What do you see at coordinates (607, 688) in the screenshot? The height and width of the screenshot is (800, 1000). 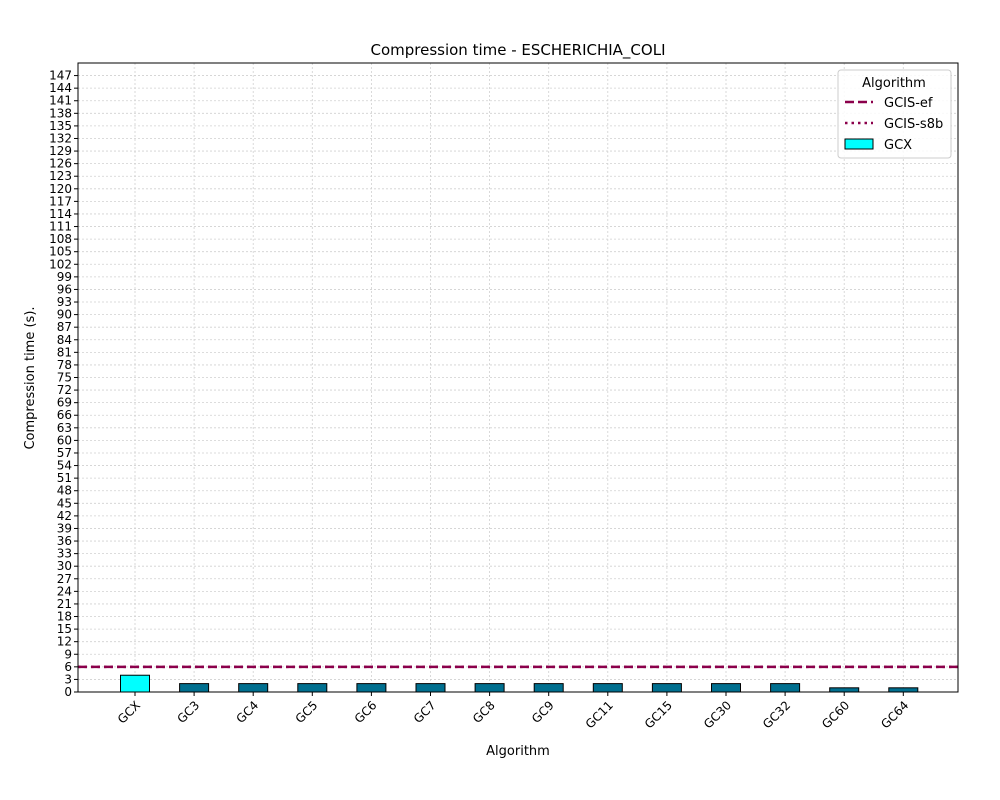 I see `bar-gc11` at bounding box center [607, 688].